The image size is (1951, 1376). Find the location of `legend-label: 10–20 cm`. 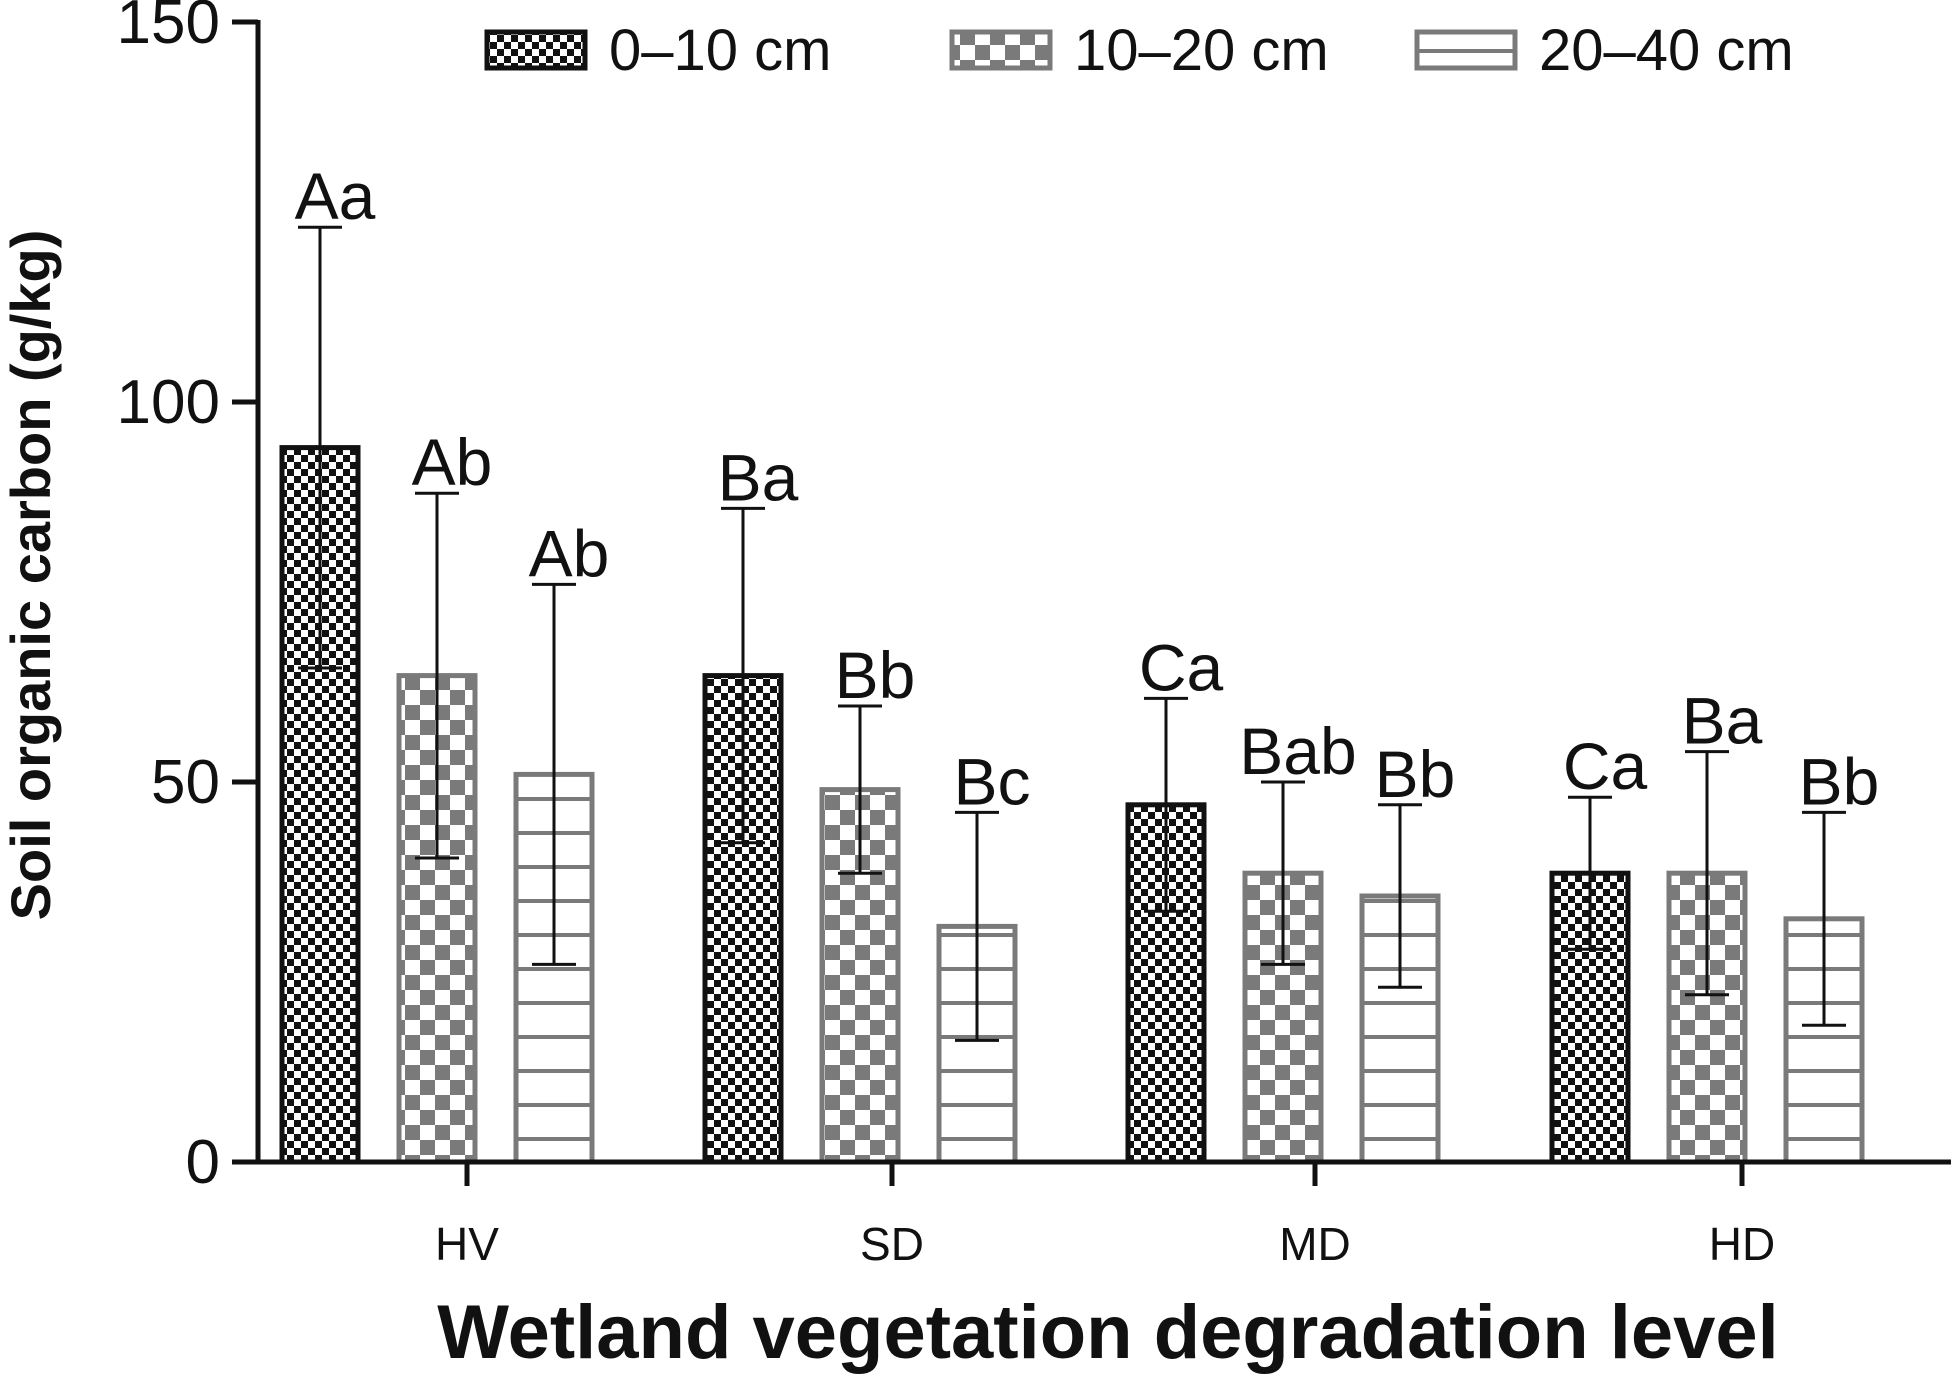

legend-label: 10–20 cm is located at coordinates (1201, 50).